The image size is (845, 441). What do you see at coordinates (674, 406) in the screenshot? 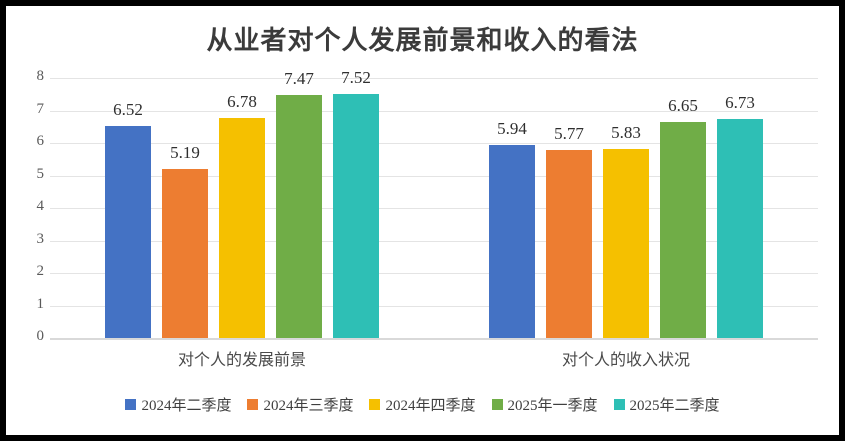
I see `legend-label-4: 2025年二季度` at bounding box center [674, 406].